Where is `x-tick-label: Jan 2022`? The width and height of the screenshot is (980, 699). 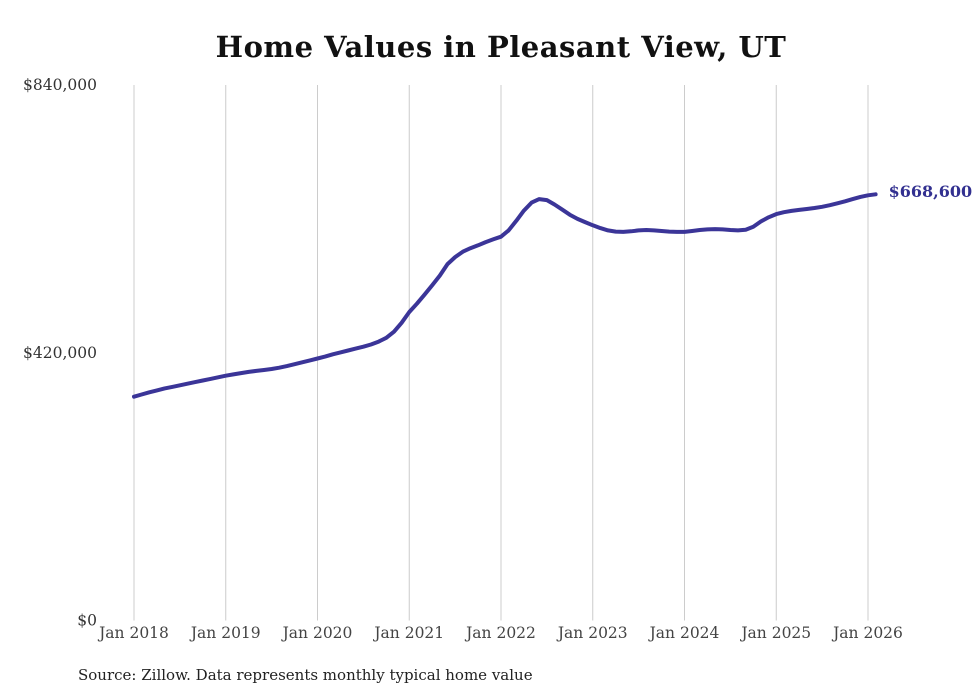
x-tick-label: Jan 2022 is located at coordinates (500, 633).